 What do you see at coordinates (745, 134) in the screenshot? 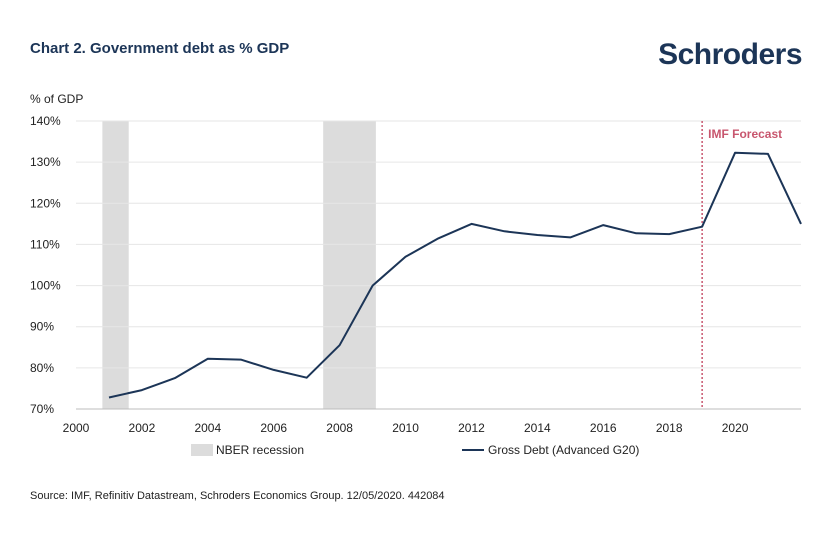
I see `forecast-label: IMF Forecast` at bounding box center [745, 134].